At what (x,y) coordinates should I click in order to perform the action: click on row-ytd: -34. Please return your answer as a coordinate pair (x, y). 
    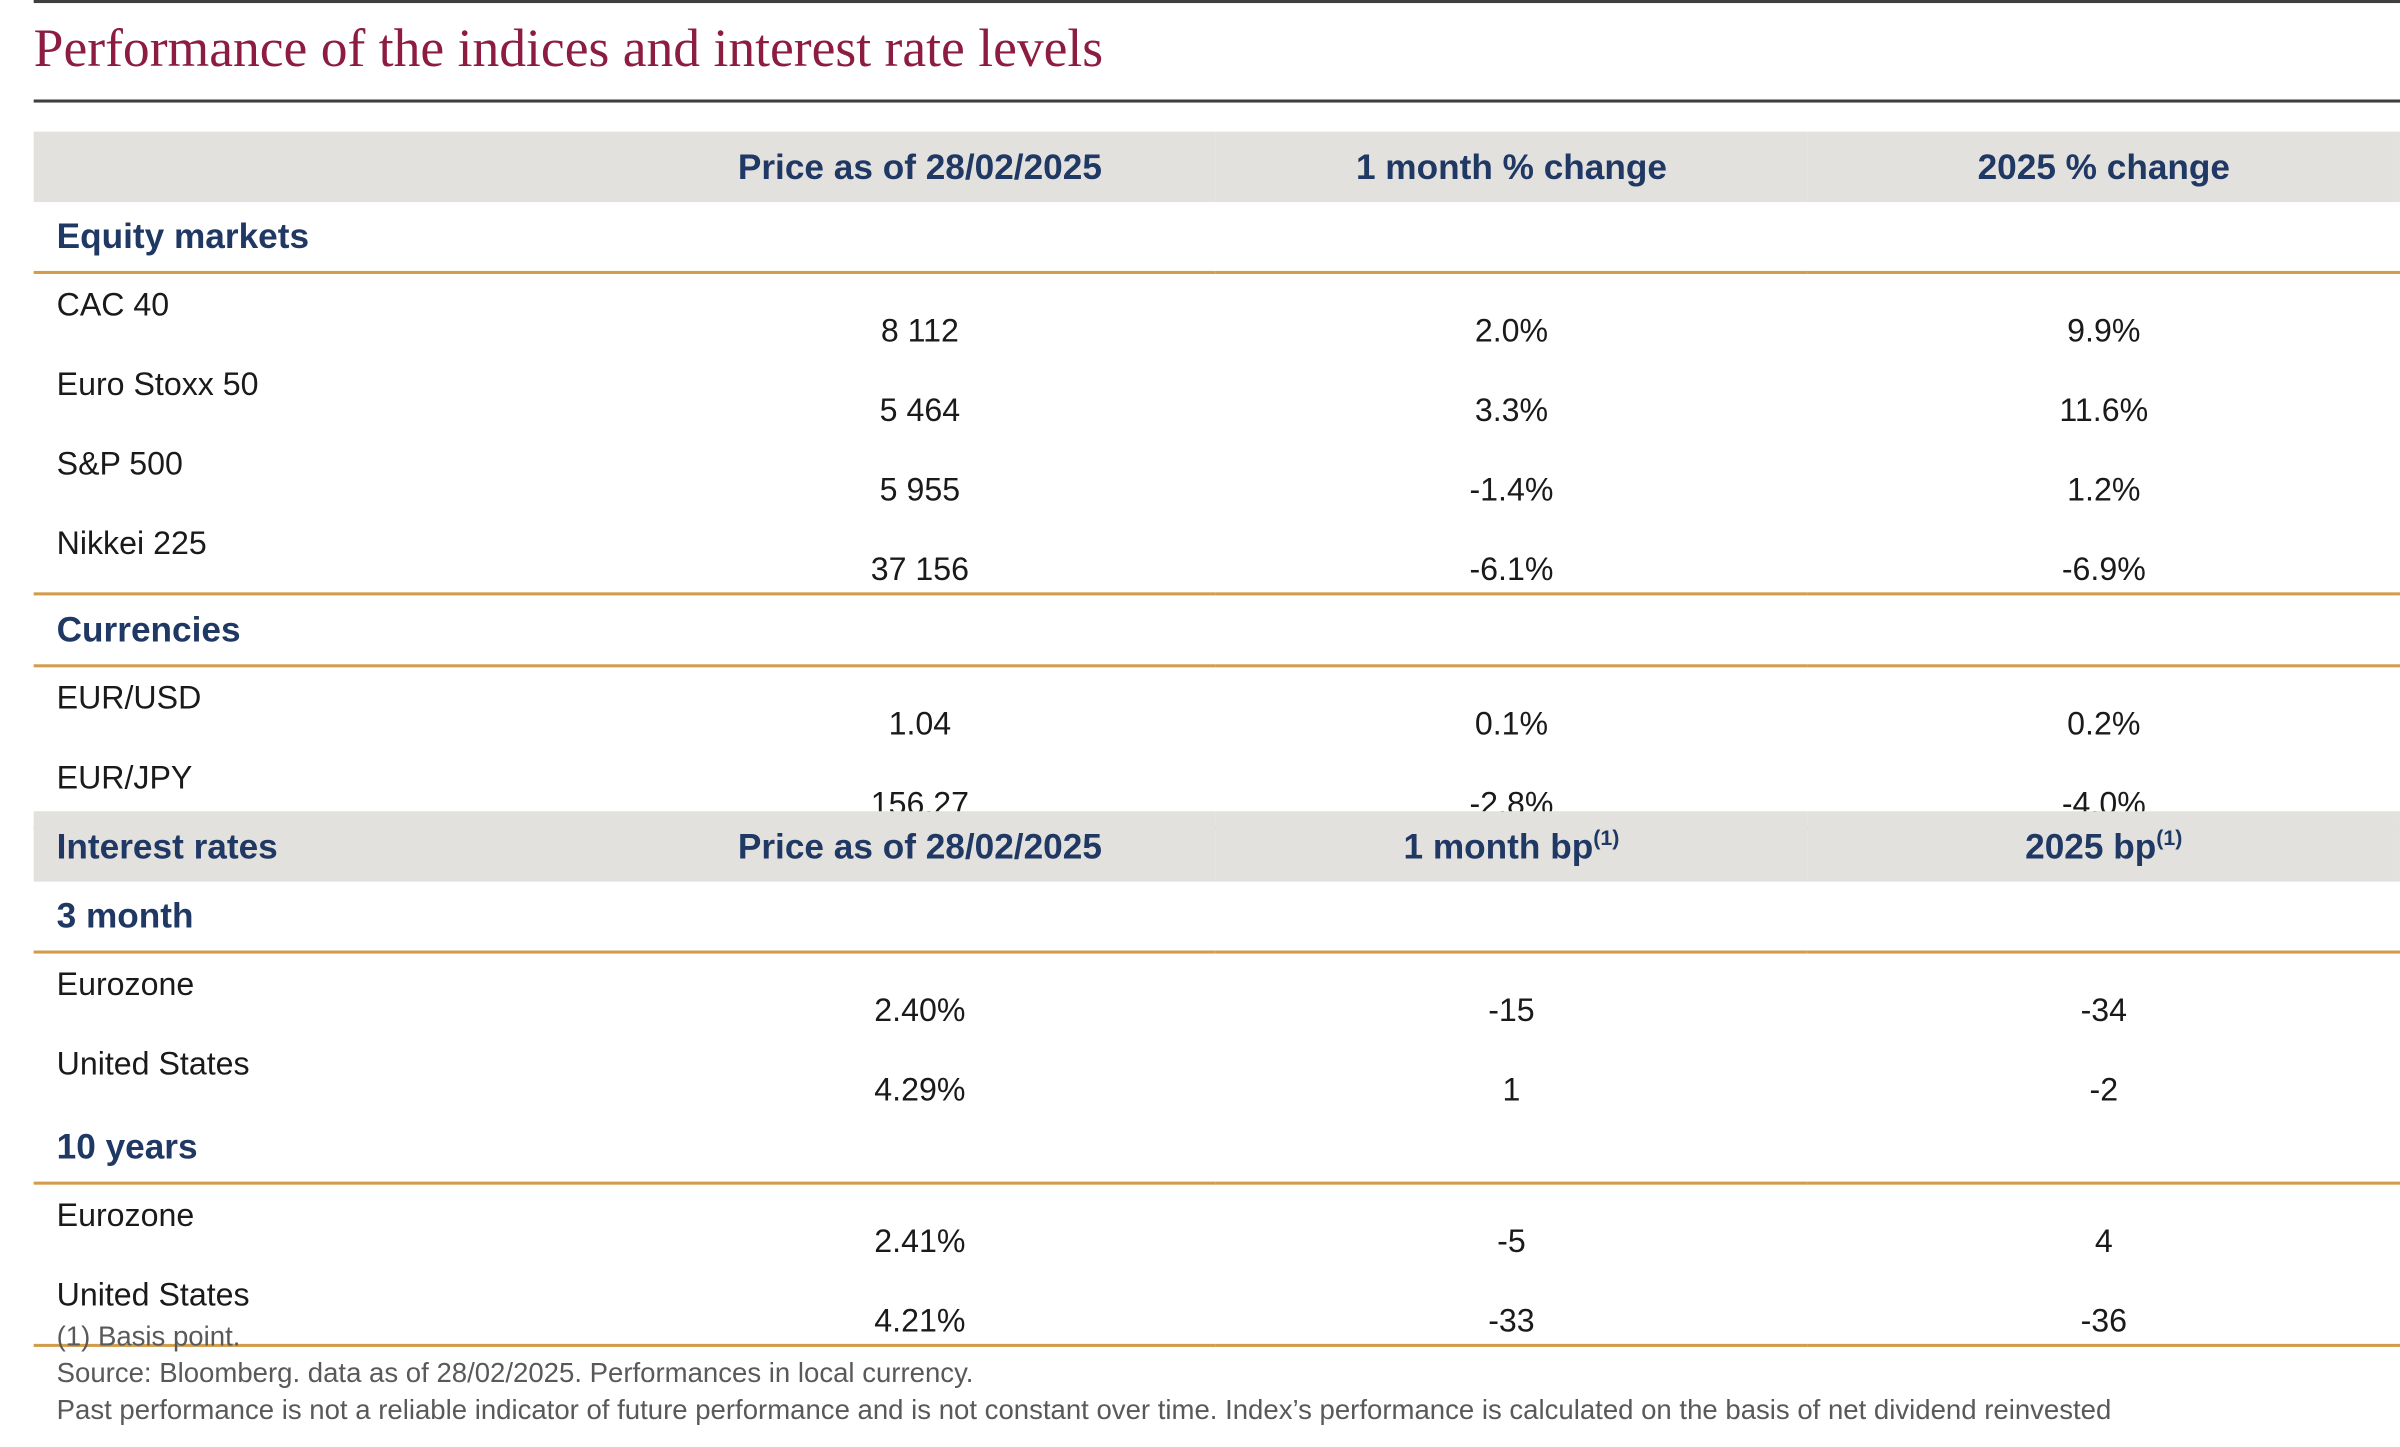
    Looking at the image, I should click on (2104, 1011).